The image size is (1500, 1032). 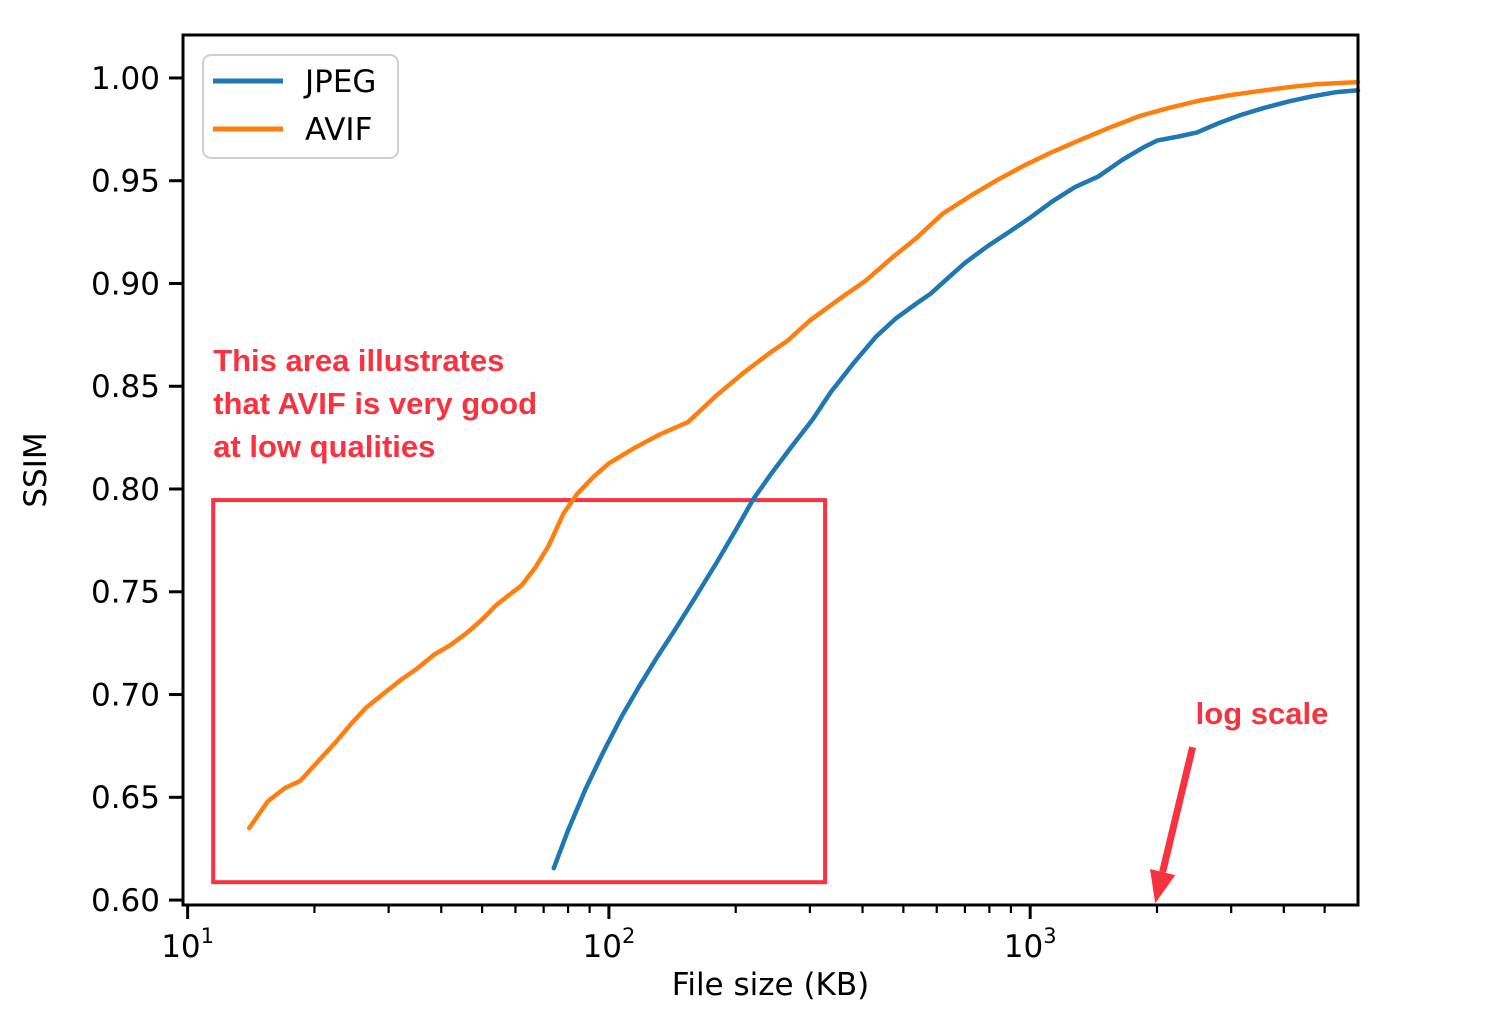 What do you see at coordinates (358, 360) in the screenshot?
I see `annotation-note-line-1: This area illustrates` at bounding box center [358, 360].